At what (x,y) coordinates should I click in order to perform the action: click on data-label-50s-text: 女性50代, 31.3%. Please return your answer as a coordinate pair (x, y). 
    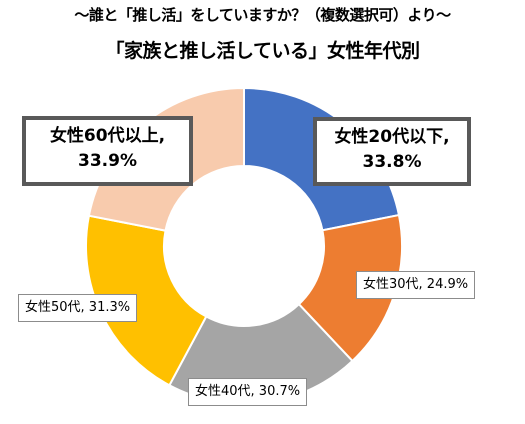
    Looking at the image, I should click on (78, 307).